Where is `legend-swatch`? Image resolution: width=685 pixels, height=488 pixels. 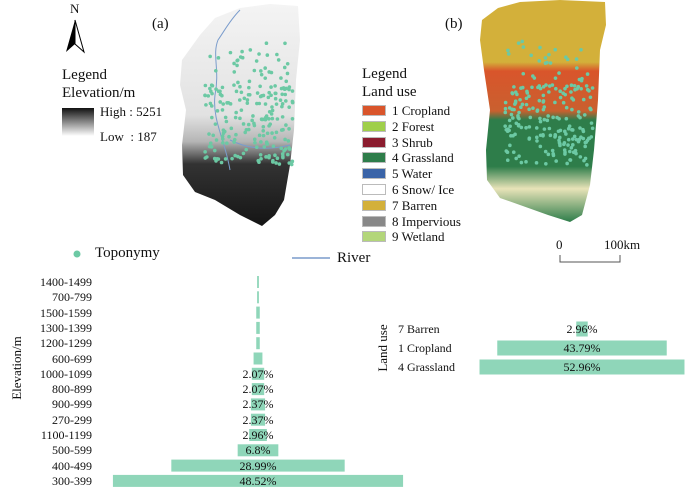
legend-swatch is located at coordinates (374, 237).